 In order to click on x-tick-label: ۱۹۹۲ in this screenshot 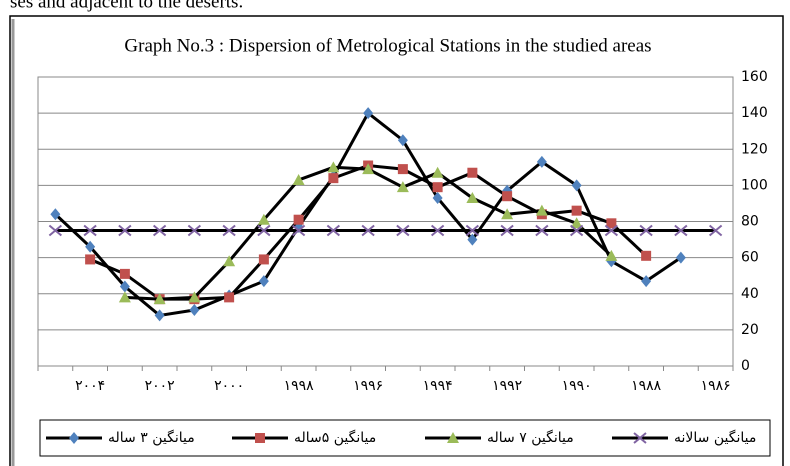, I will do `click(507, 386)`.